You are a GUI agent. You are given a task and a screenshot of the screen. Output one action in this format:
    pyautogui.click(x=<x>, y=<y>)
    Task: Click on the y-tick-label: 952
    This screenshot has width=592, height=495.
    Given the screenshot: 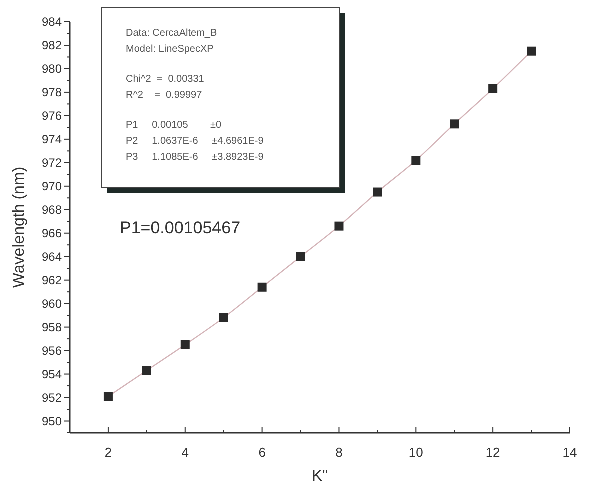 What is the action you would take?
    pyautogui.click(x=52, y=397)
    